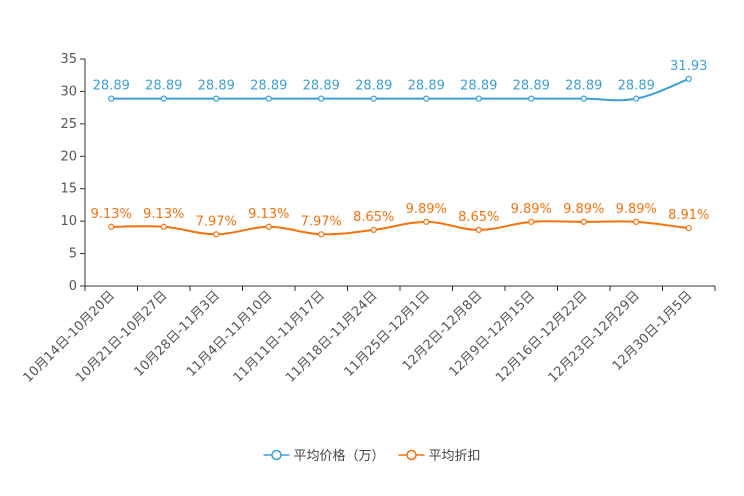  I want to click on x-tick-label: 10月14日-10月20日, so click(69, 336).